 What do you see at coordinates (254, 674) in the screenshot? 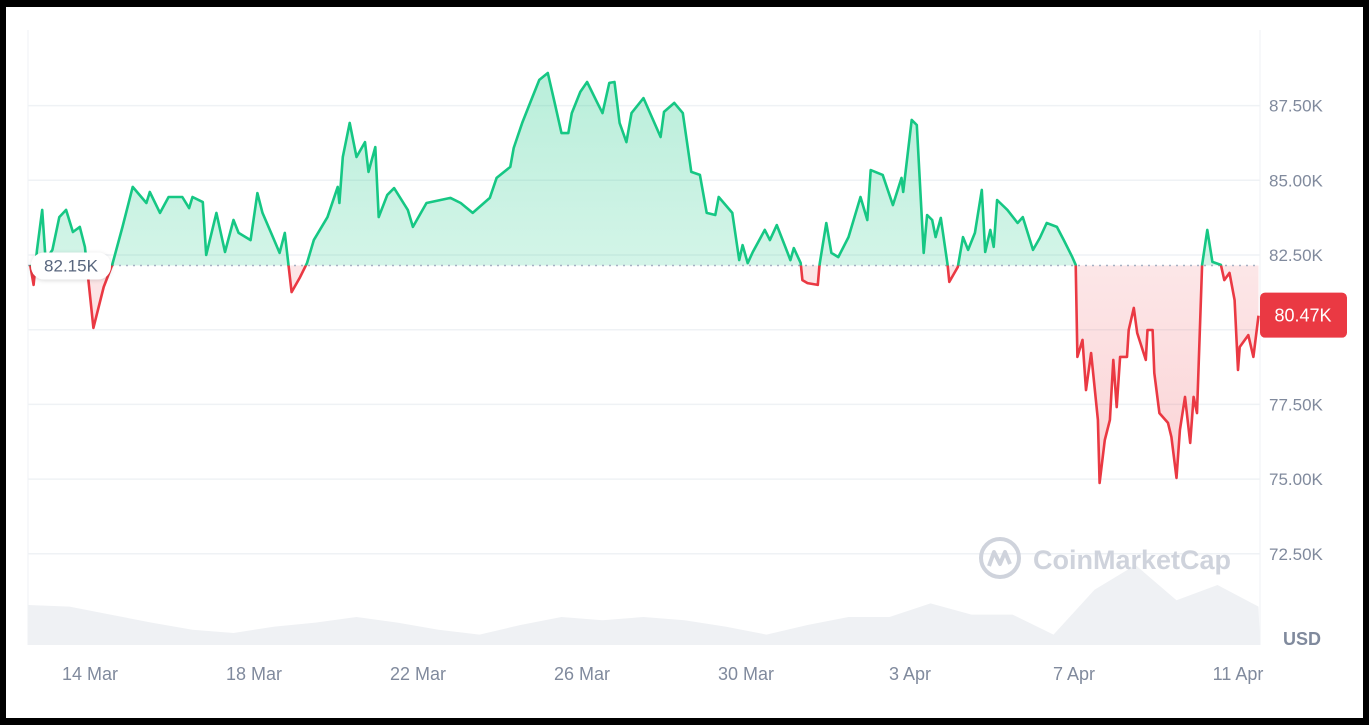
I see `x-tick-label: 18 Mar` at bounding box center [254, 674].